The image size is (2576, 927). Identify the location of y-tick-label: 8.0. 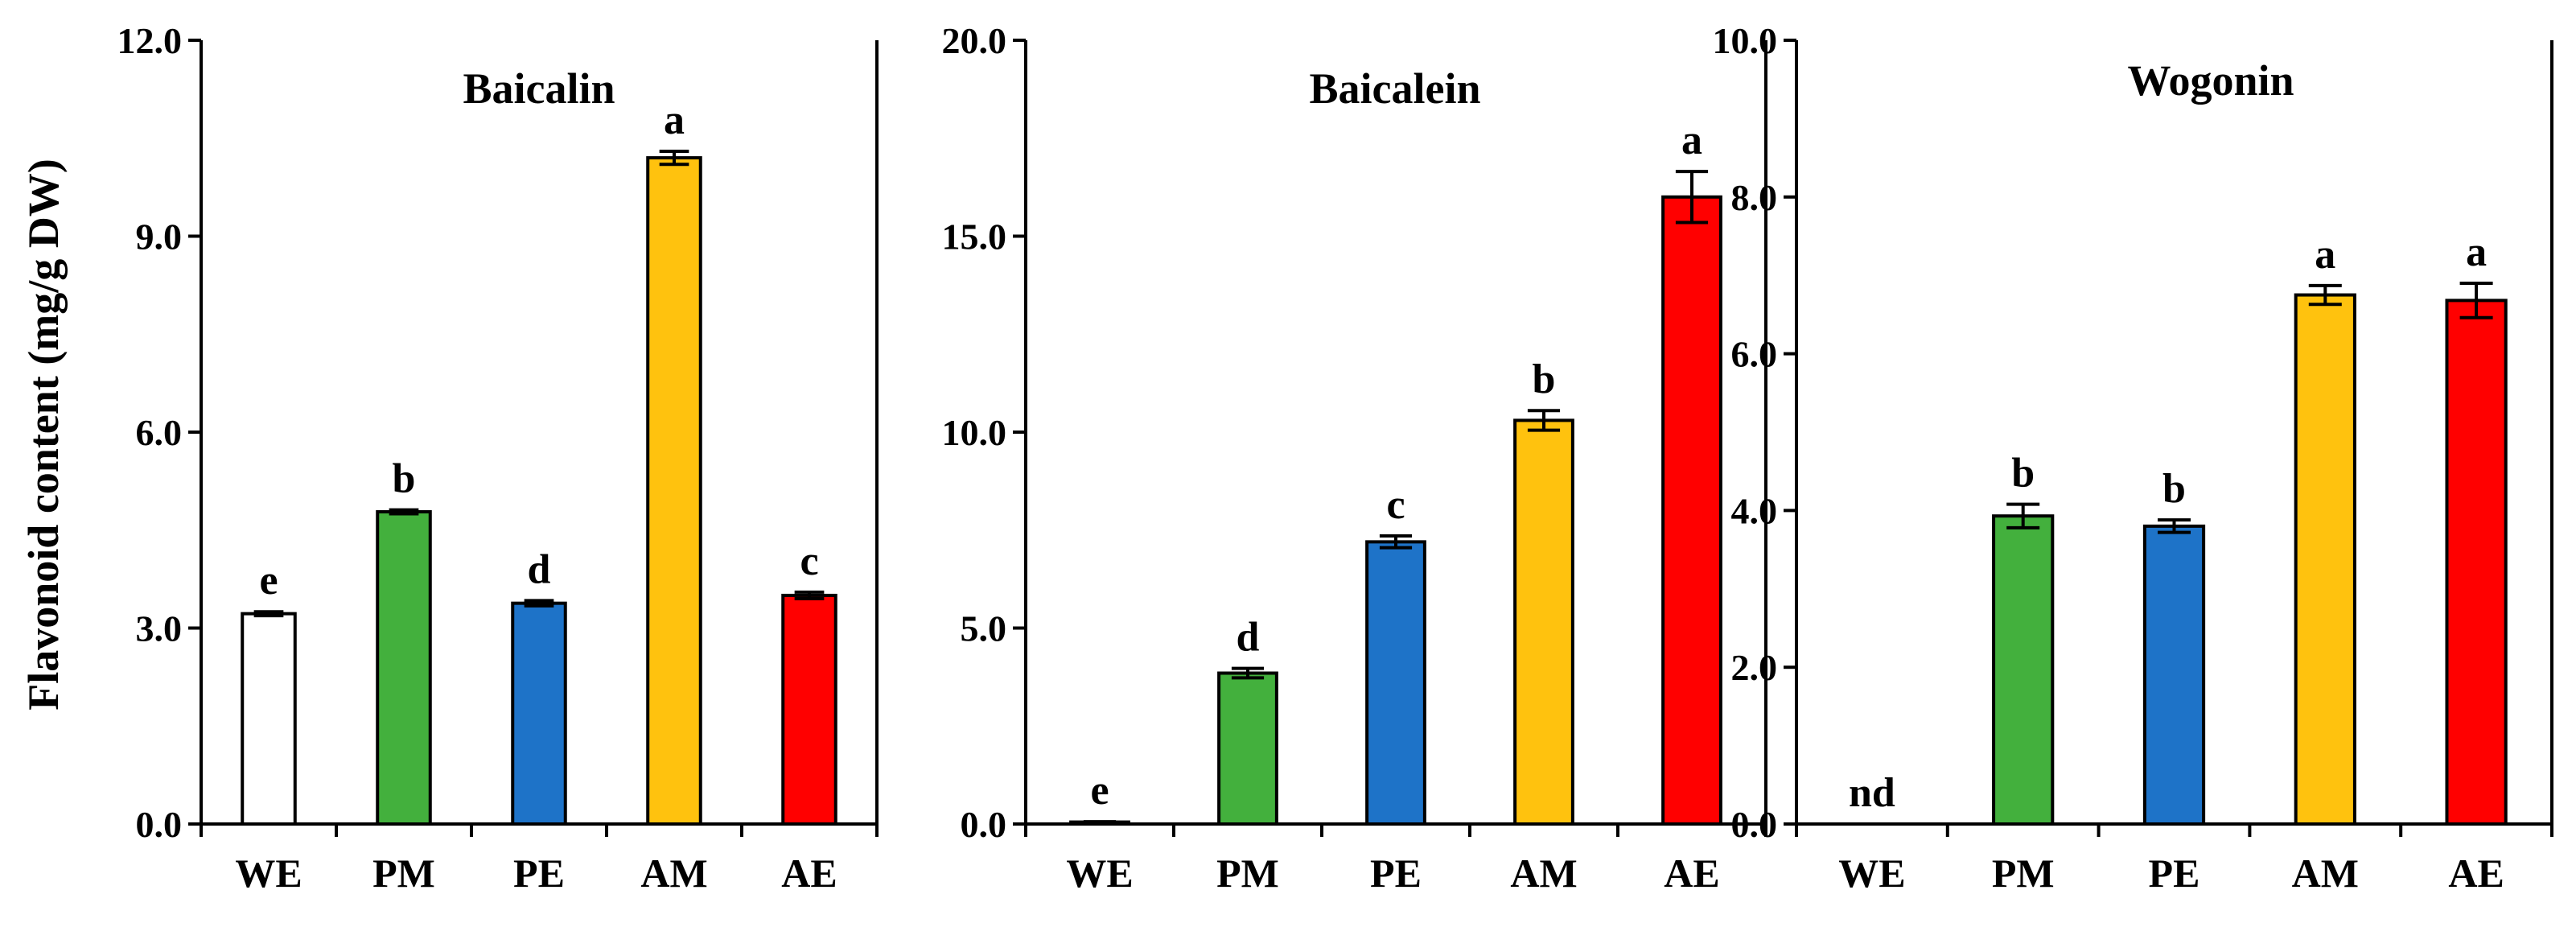
(1754, 197).